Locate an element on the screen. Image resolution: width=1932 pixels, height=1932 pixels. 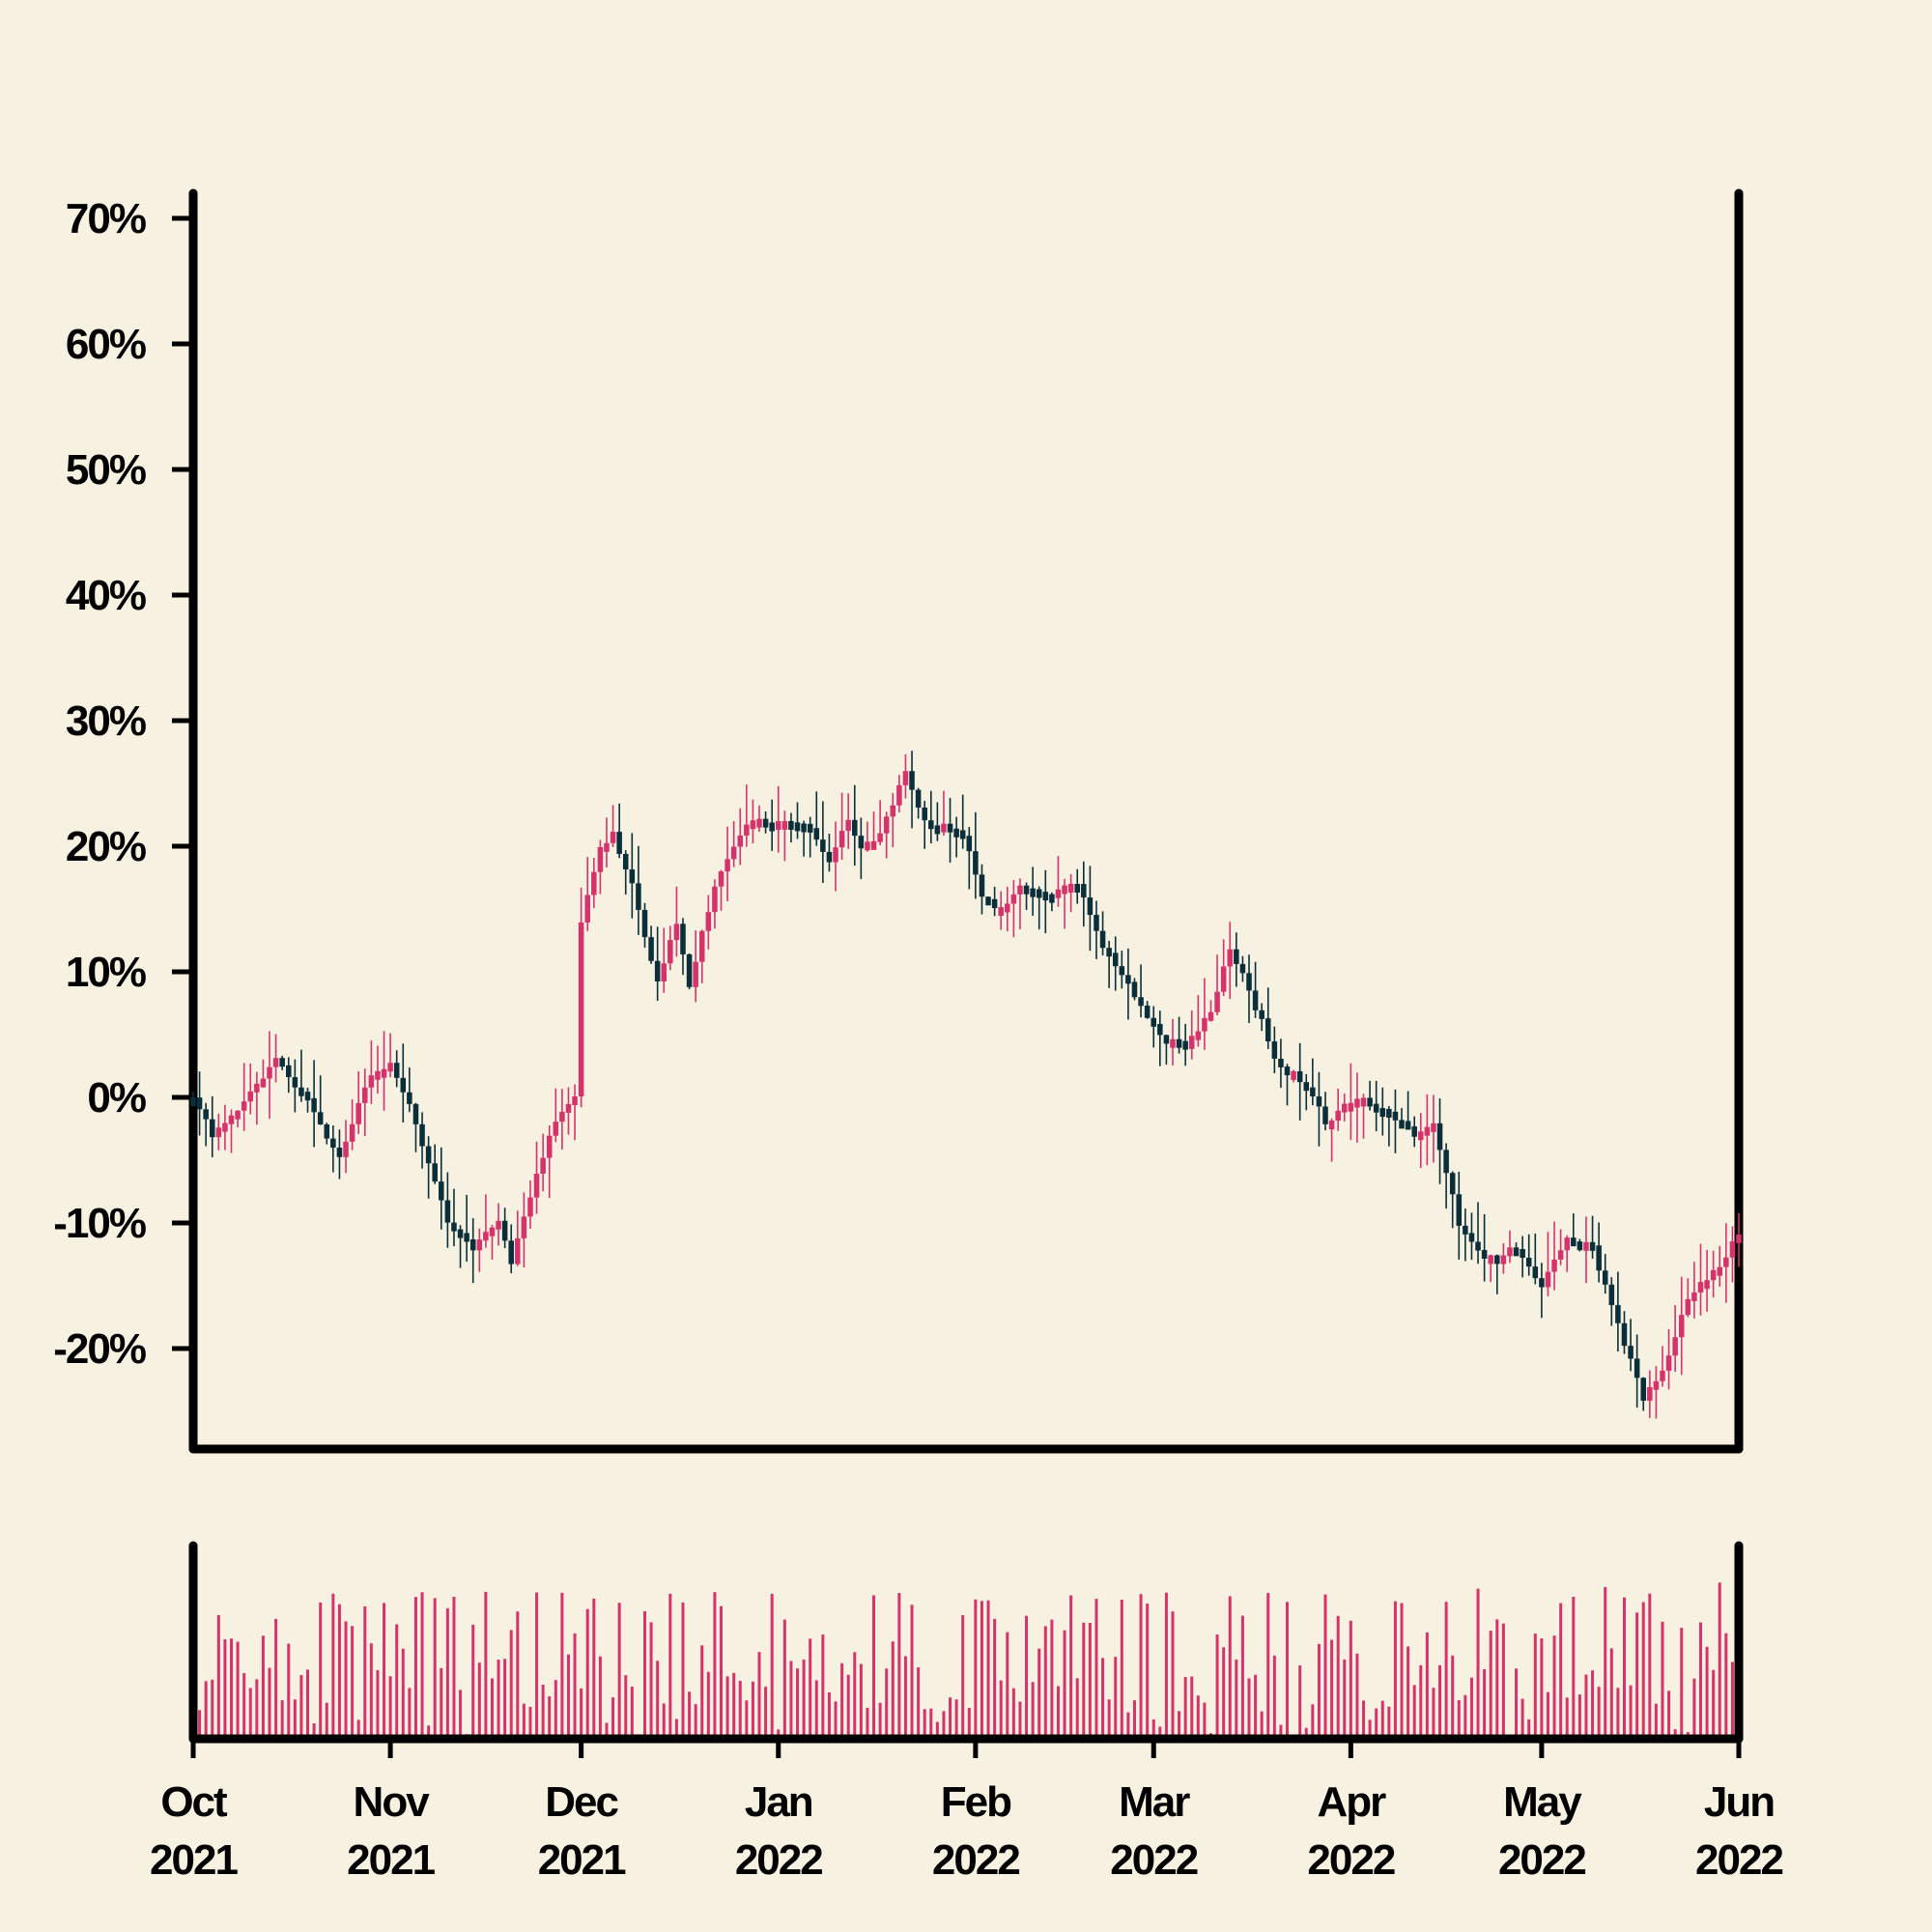
volume-series is located at coordinates (966, 1660).